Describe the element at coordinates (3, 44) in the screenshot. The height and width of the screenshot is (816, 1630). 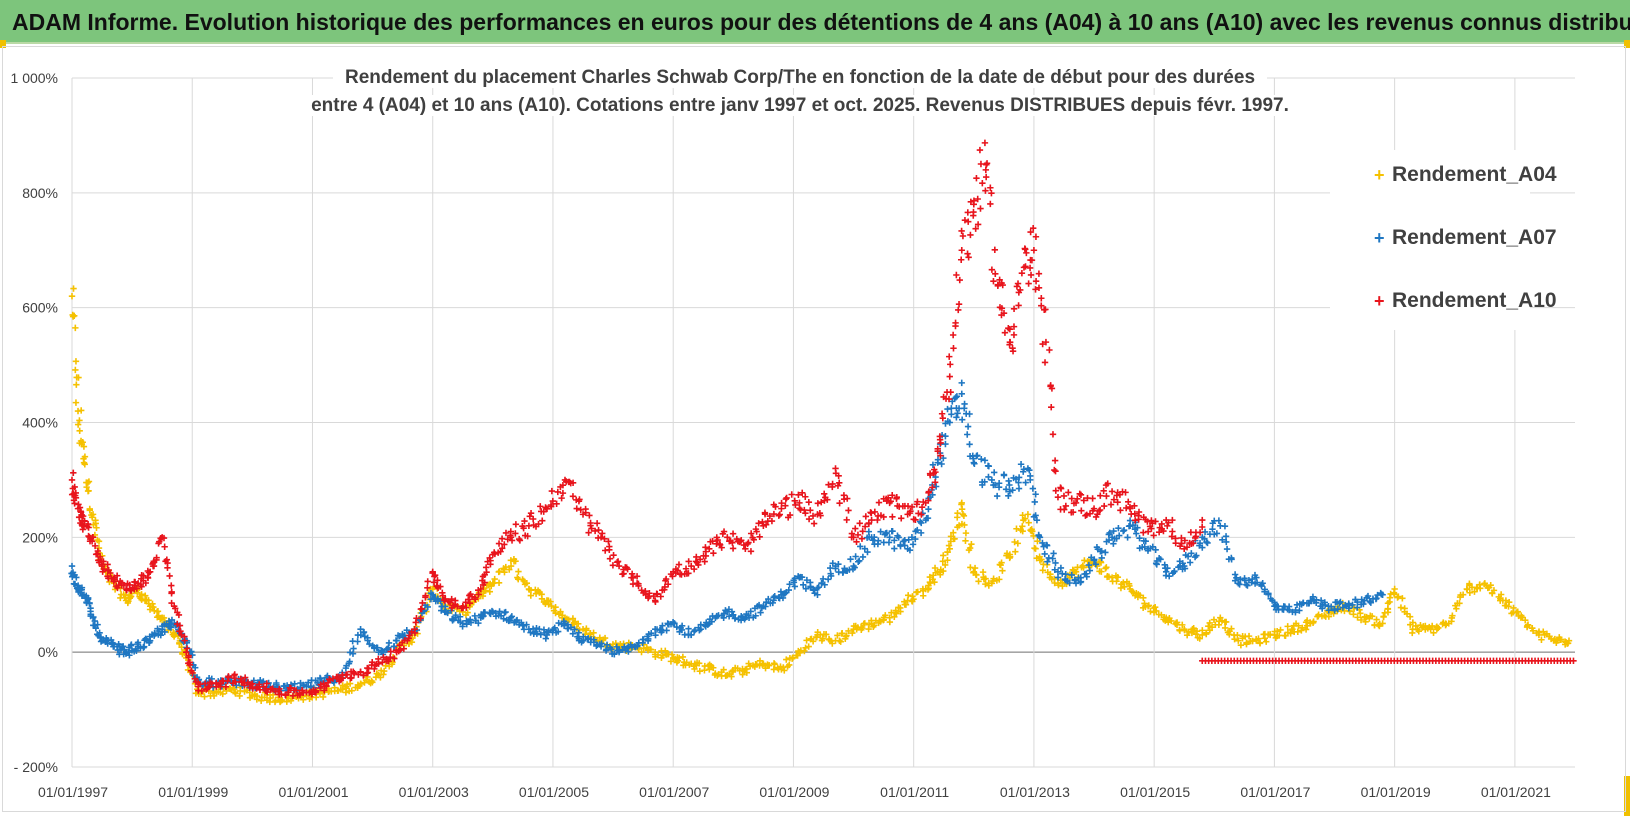
I see `corner-accent-top-left` at that location.